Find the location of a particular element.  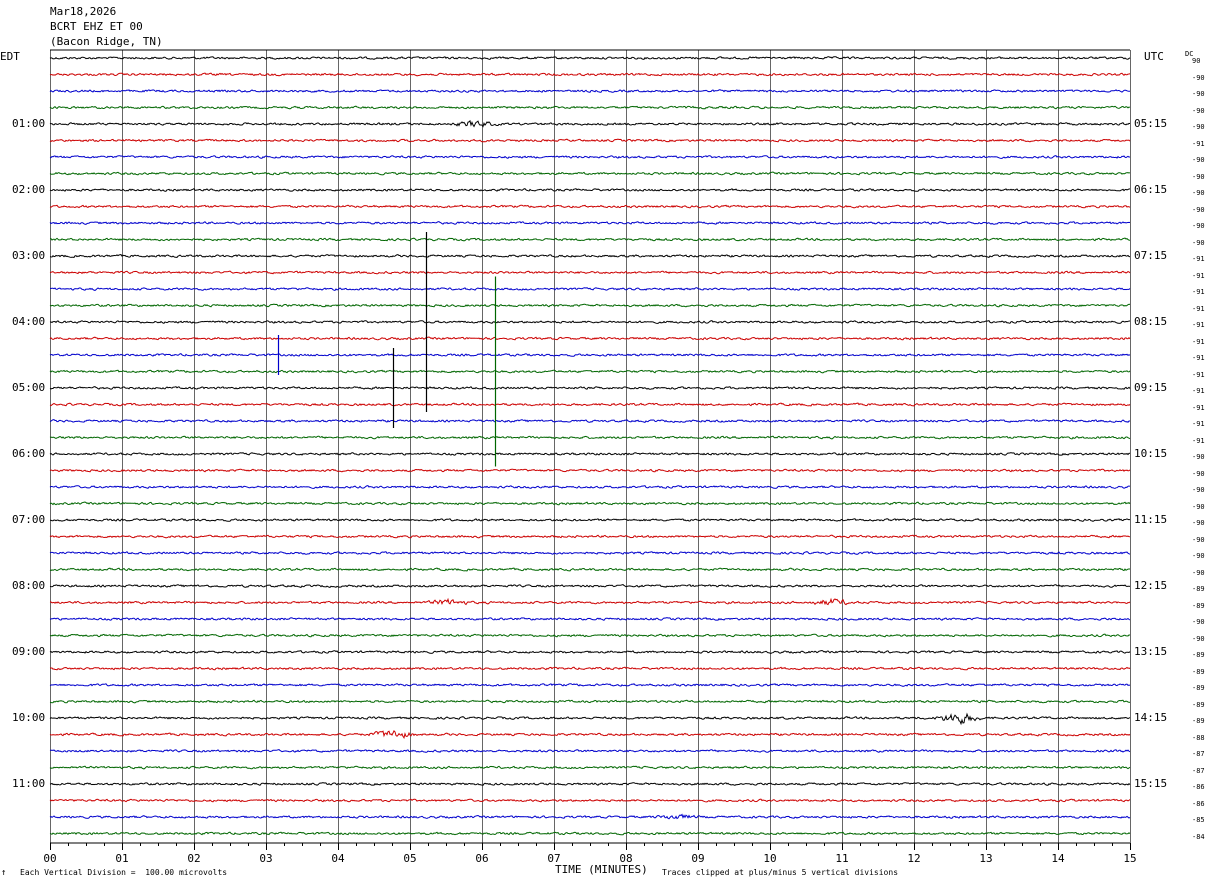

right-hour-label: 10:15 is located at coordinates (1151, 453).